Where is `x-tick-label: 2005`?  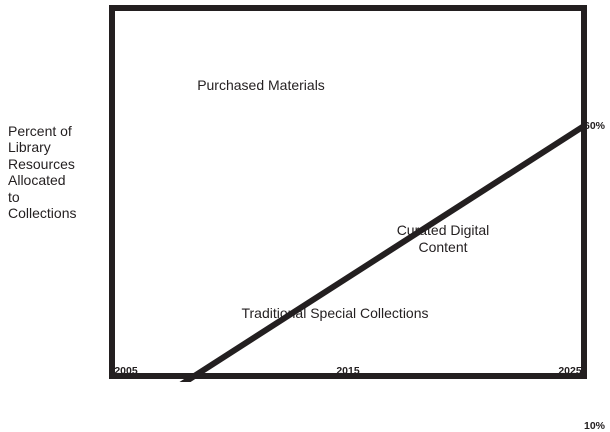 x-tick-label: 2005 is located at coordinates (126, 371).